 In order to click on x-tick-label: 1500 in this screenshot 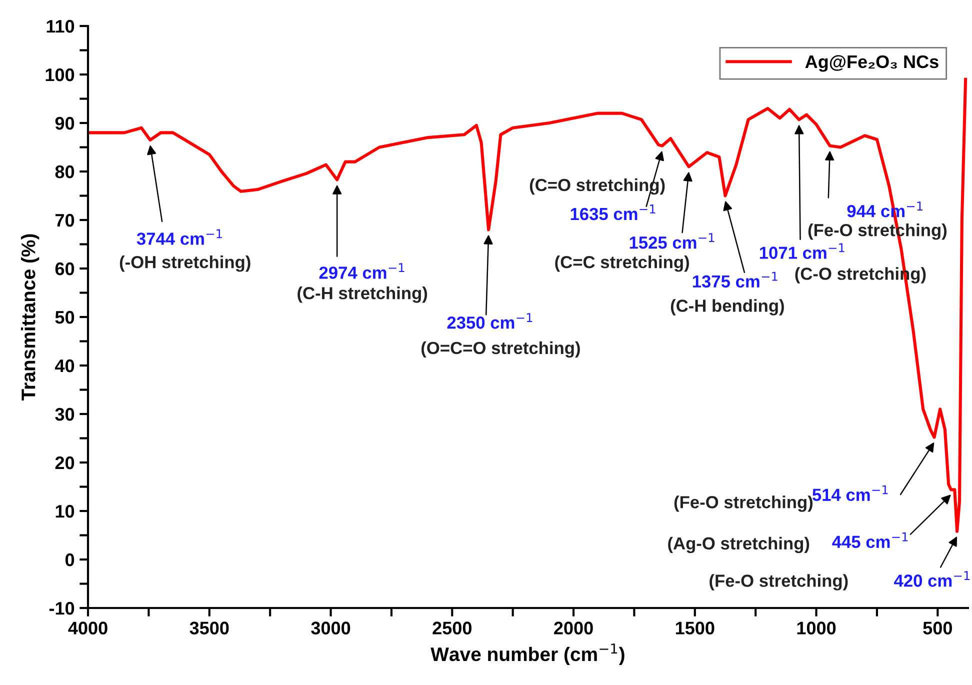, I will do `click(695, 628)`.